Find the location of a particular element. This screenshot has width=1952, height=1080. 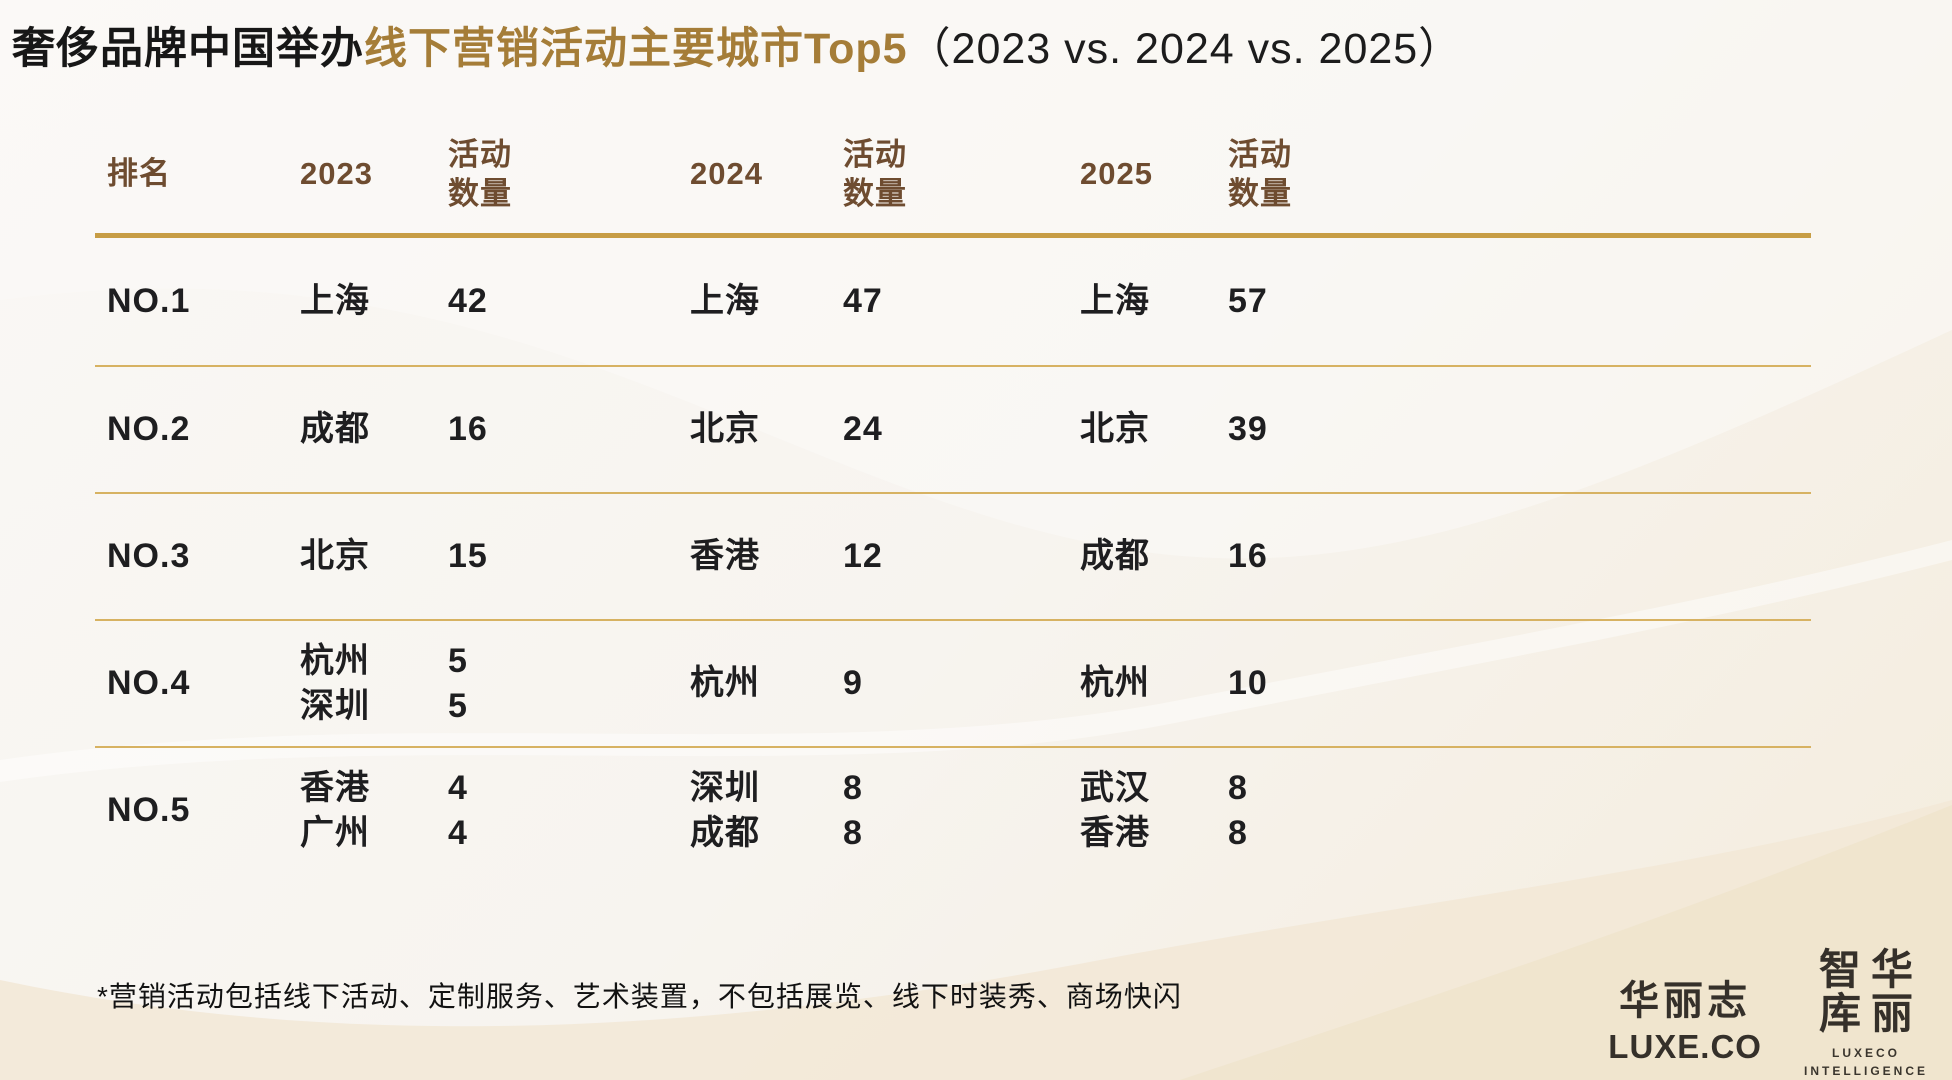

luxeco-logo: 华丽志 LUXE.CO is located at coordinates (1685, 1007).